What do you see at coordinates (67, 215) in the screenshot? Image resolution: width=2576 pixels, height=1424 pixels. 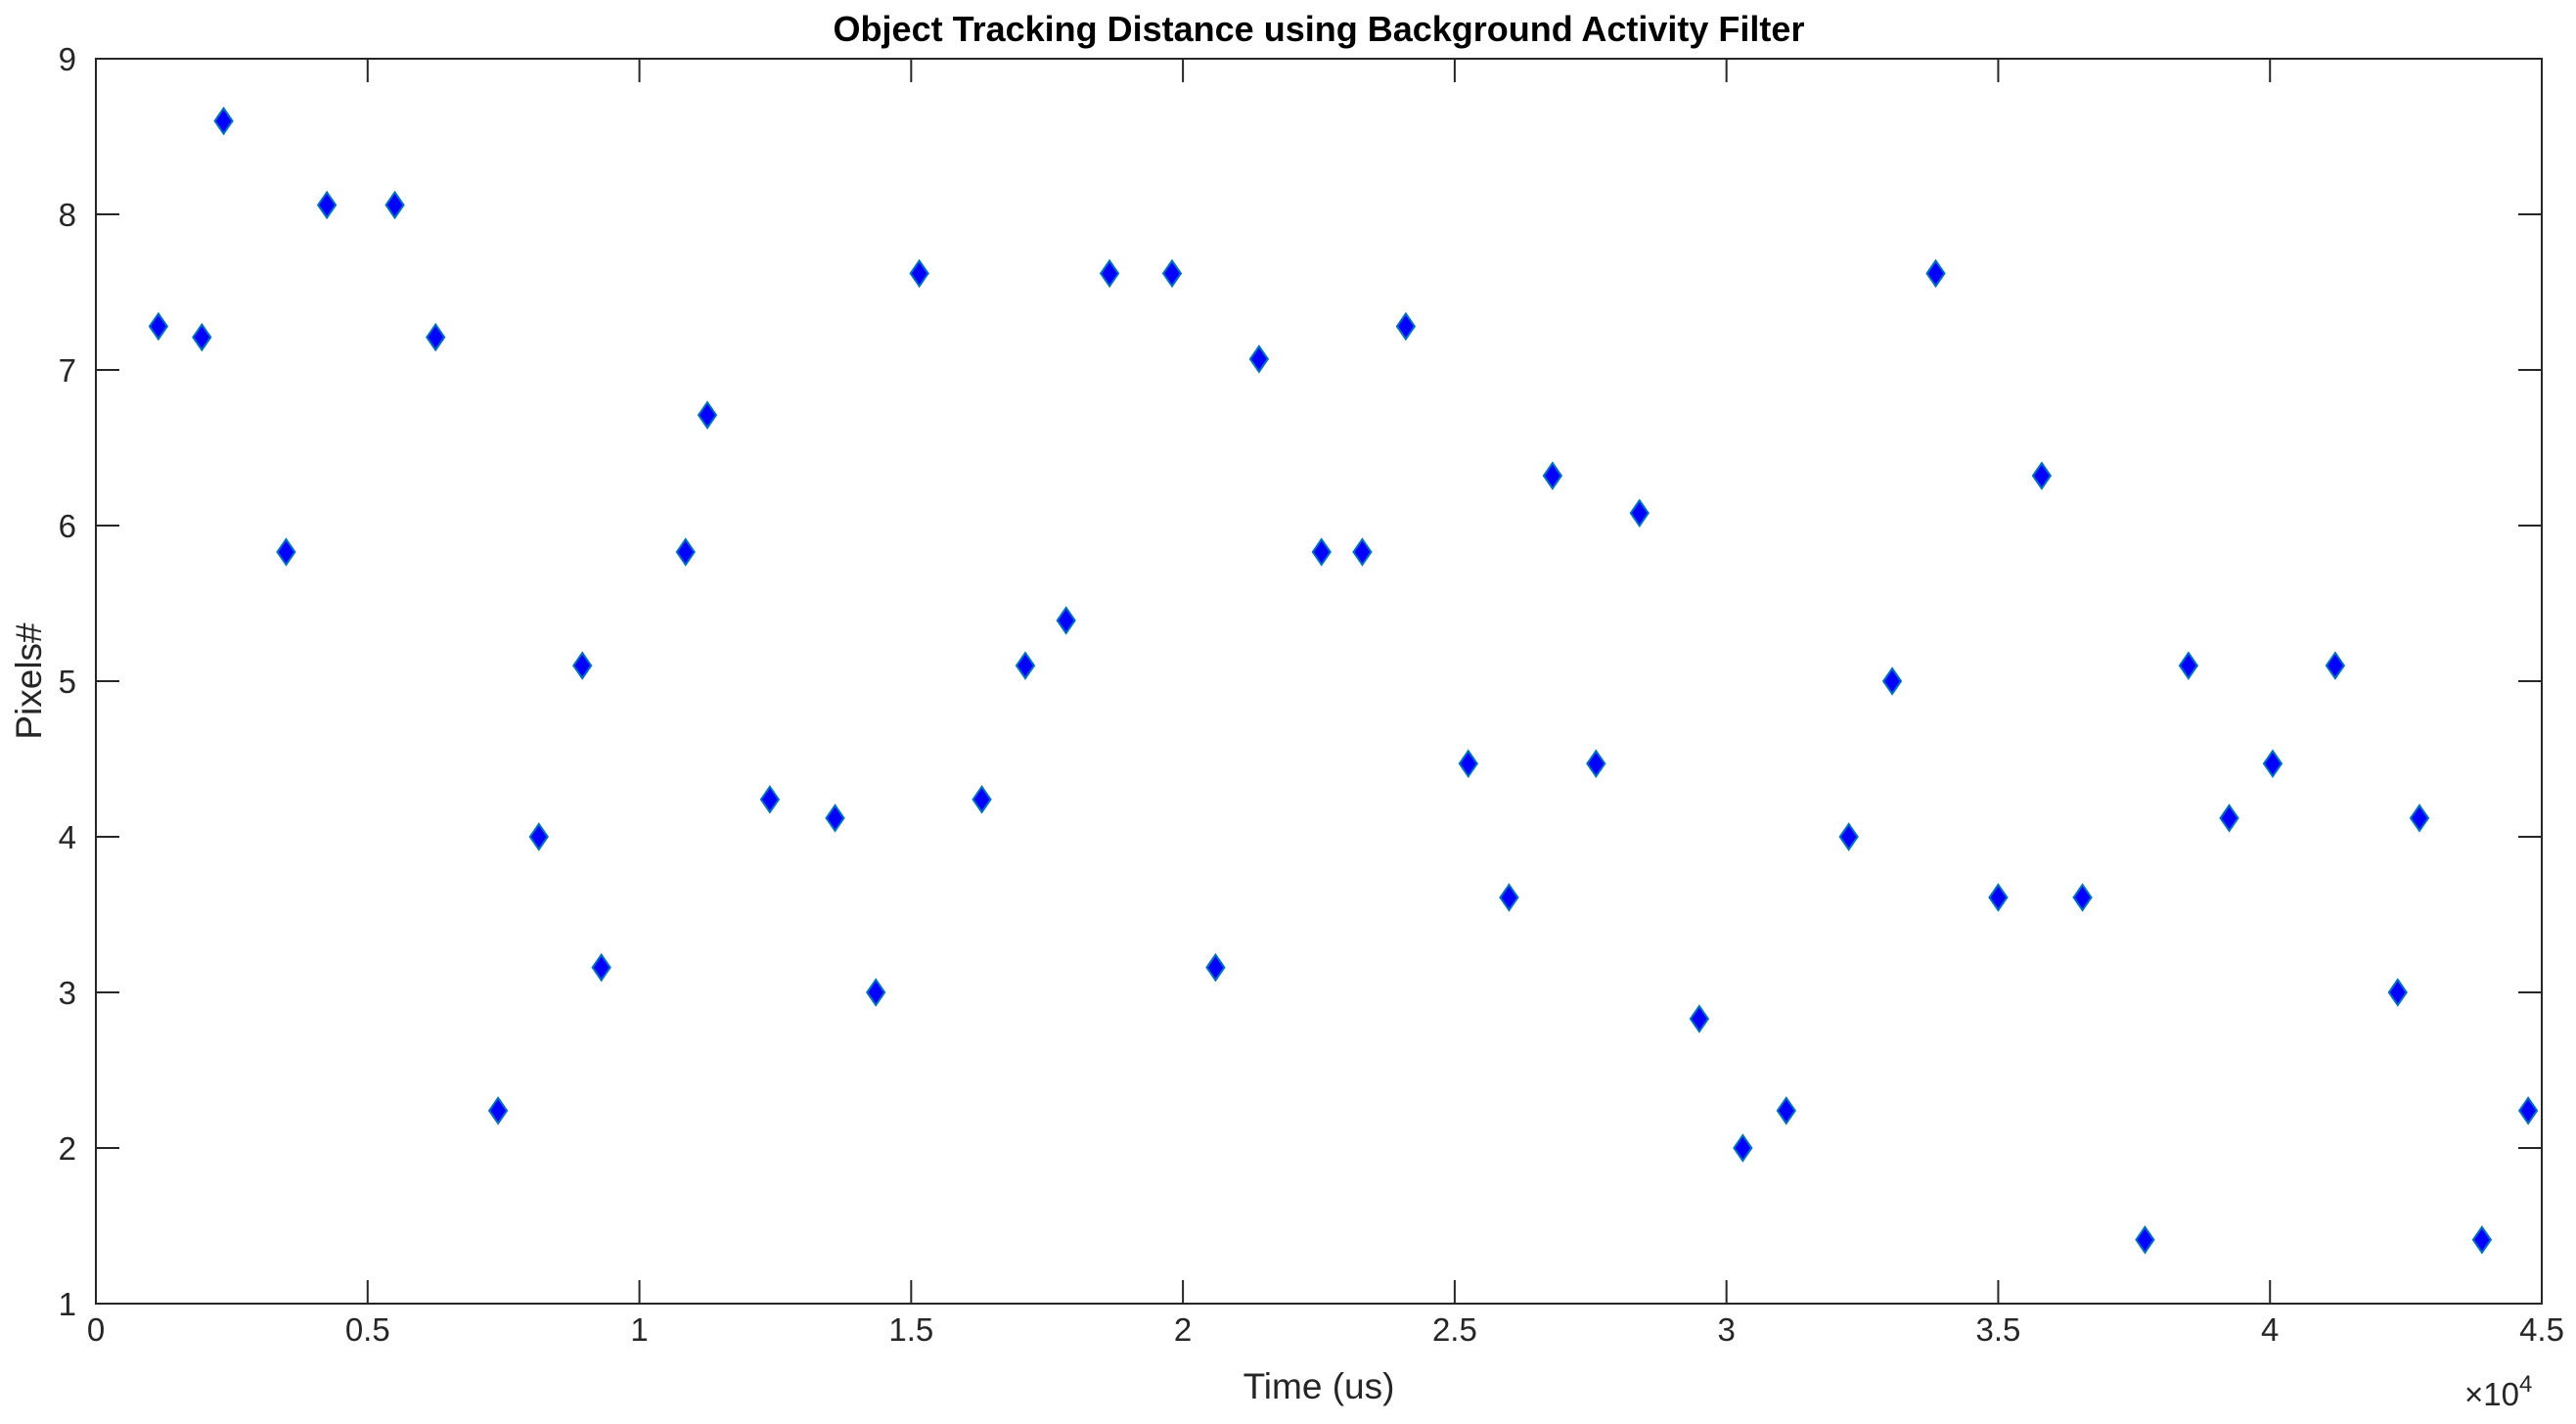 I see `y-tick-label: 8` at bounding box center [67, 215].